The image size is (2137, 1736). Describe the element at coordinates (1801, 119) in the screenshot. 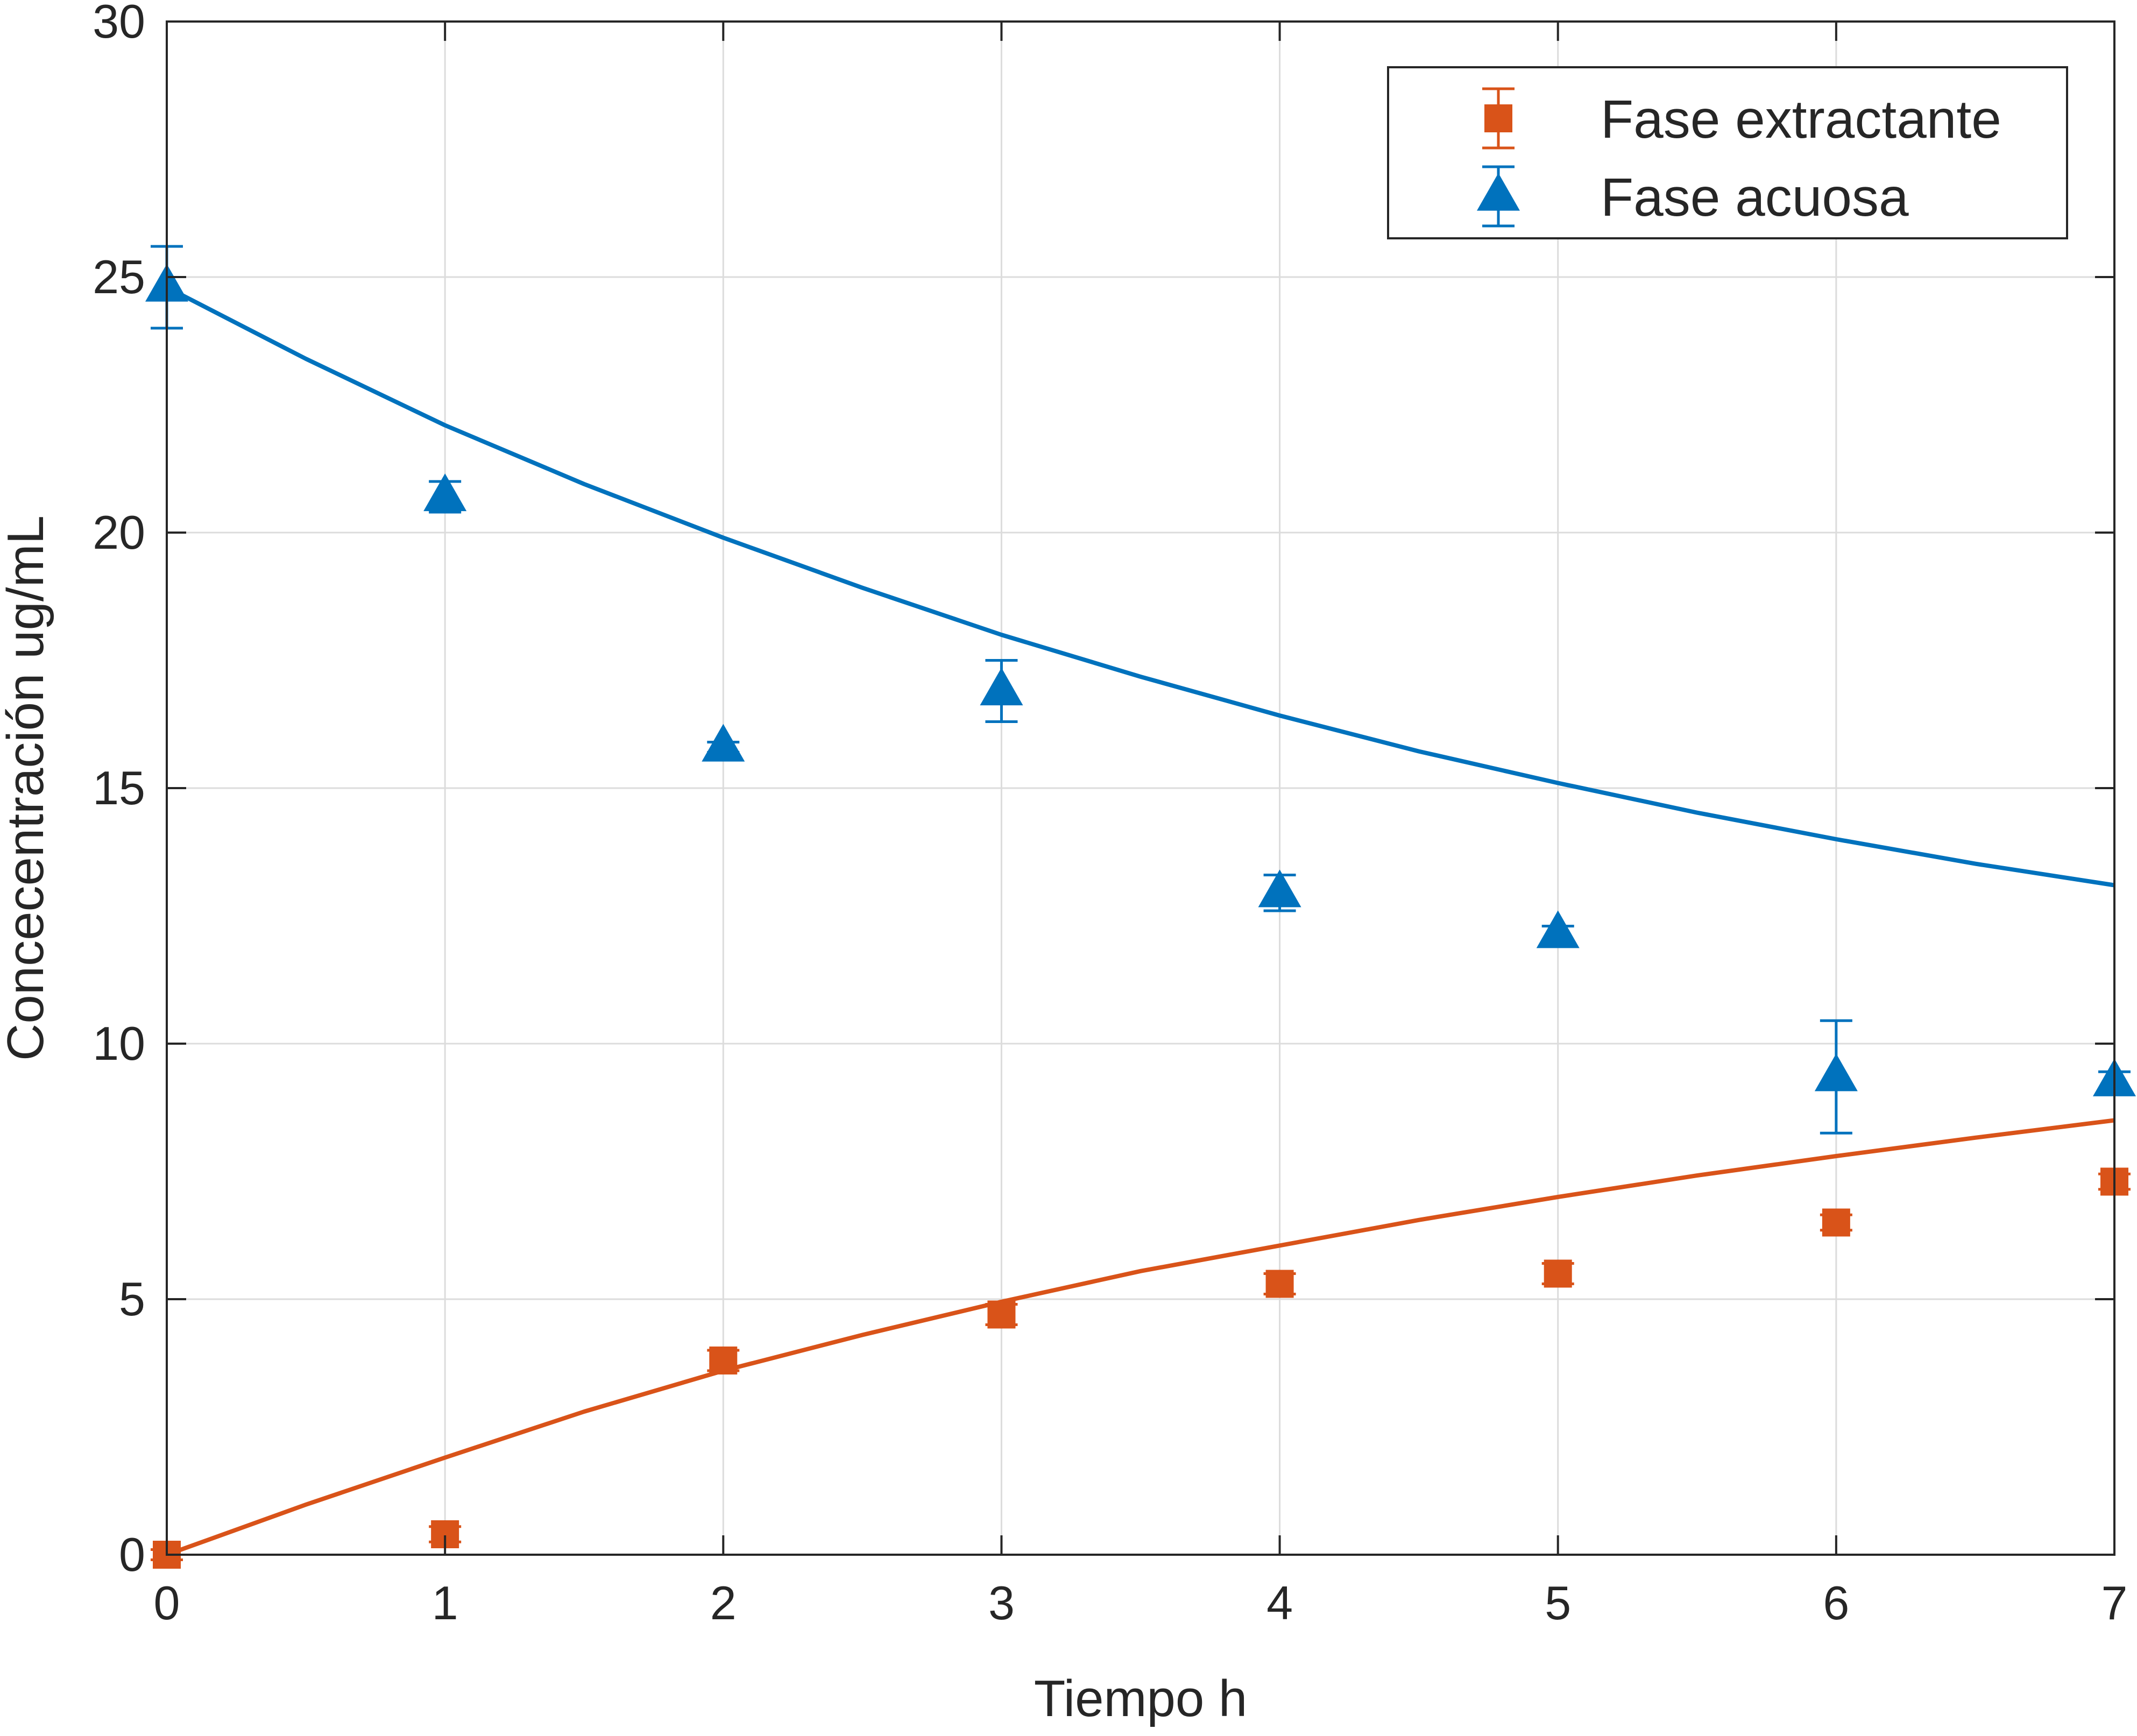

I see `legend-label-extractante: Fase extractante` at that location.